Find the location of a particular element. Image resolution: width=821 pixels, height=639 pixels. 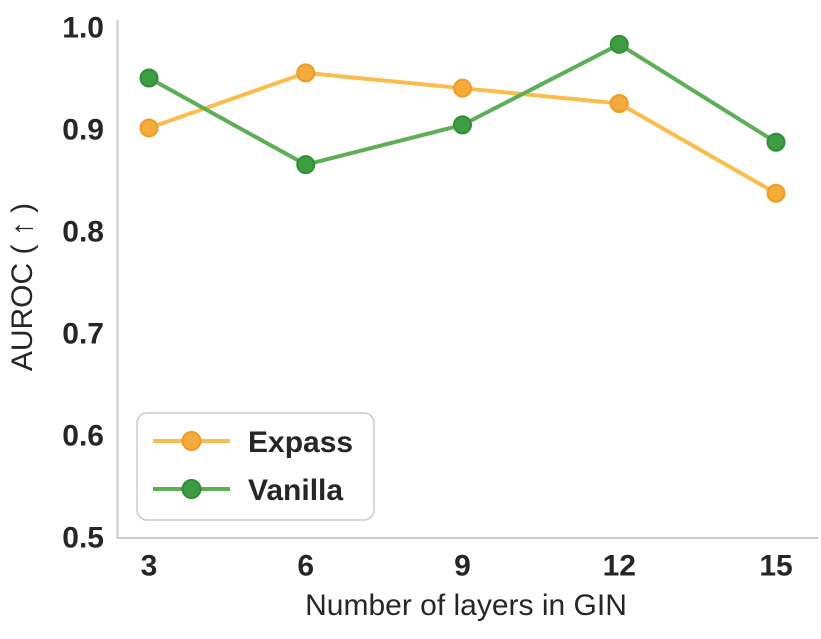

y-tick-label: 1.0 is located at coordinates (83, 28).